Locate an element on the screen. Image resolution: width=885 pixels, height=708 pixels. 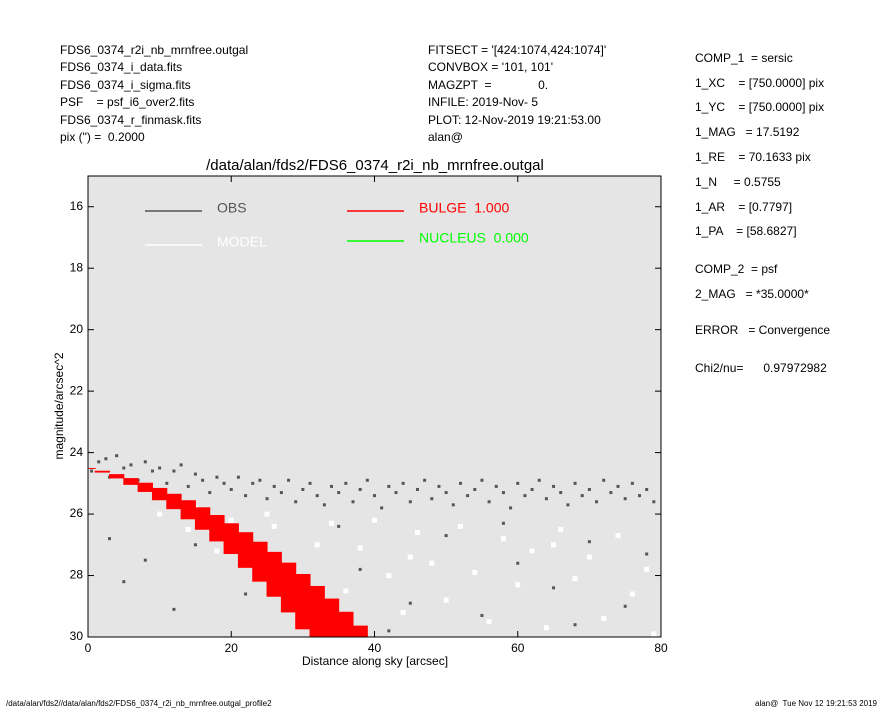
header-middle-line: MAGZPT = 0. is located at coordinates (488, 84).